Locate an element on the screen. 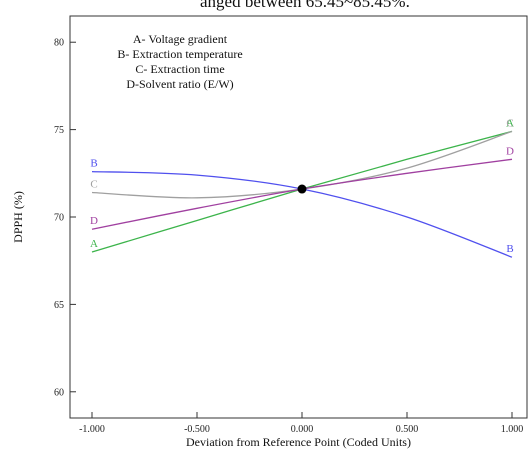 This screenshot has width=531, height=464. curve-label-c-right: C is located at coordinates (509, 123).